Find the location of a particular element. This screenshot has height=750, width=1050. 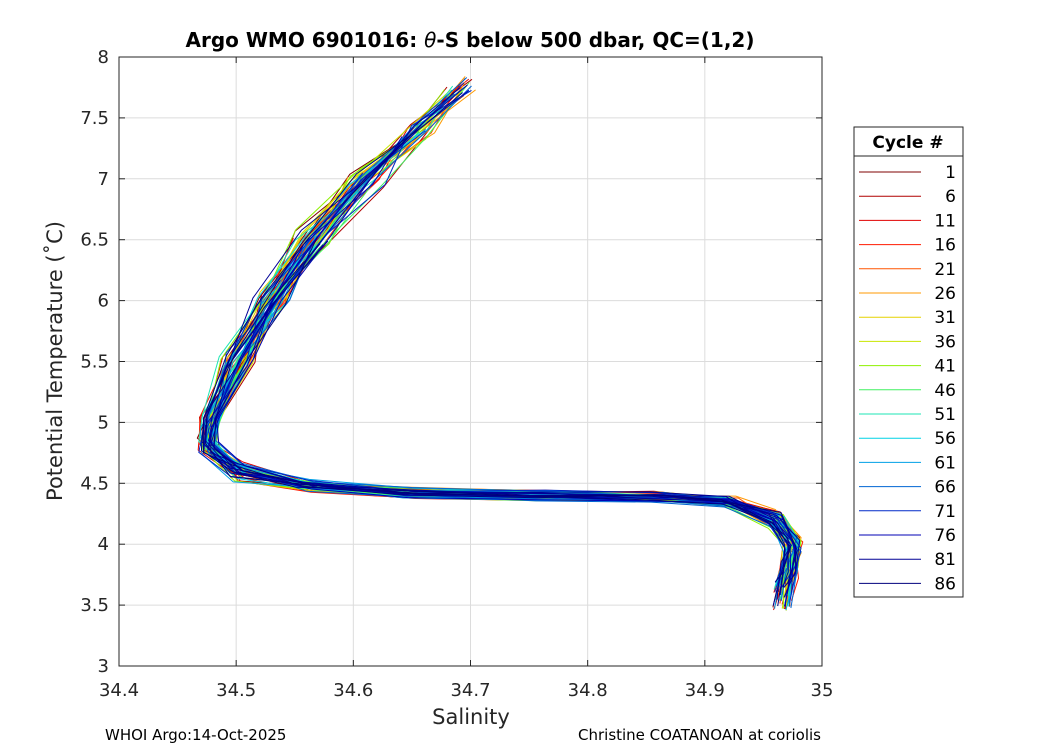

legend-label-46: 46 is located at coordinates (945, 391).